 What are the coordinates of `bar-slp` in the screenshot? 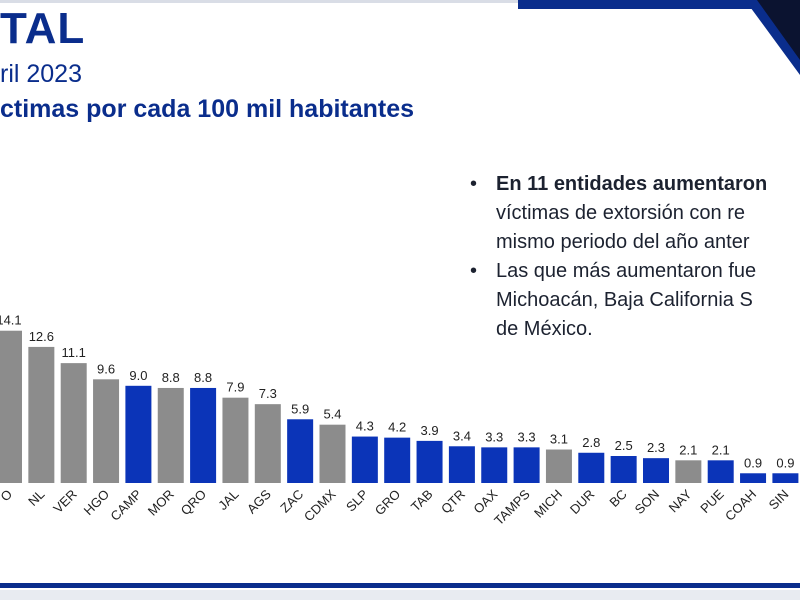 It's located at (364, 459).